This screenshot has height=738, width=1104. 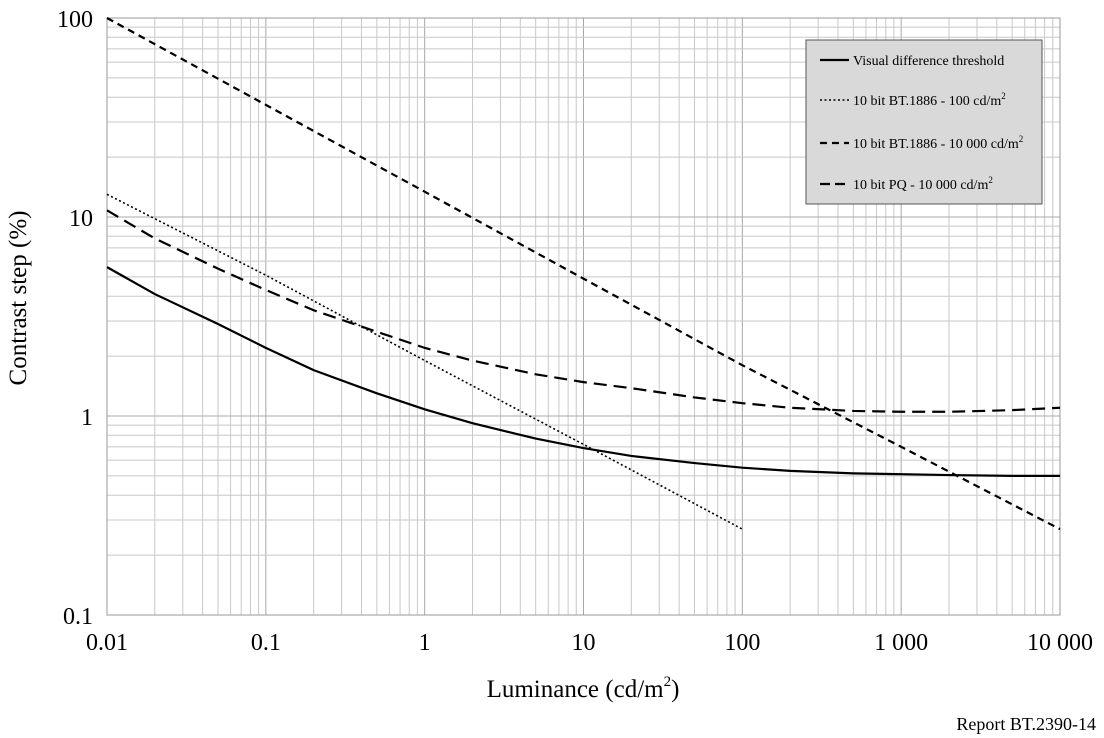 I want to click on x-tick-label: 1, so click(x=425, y=643).